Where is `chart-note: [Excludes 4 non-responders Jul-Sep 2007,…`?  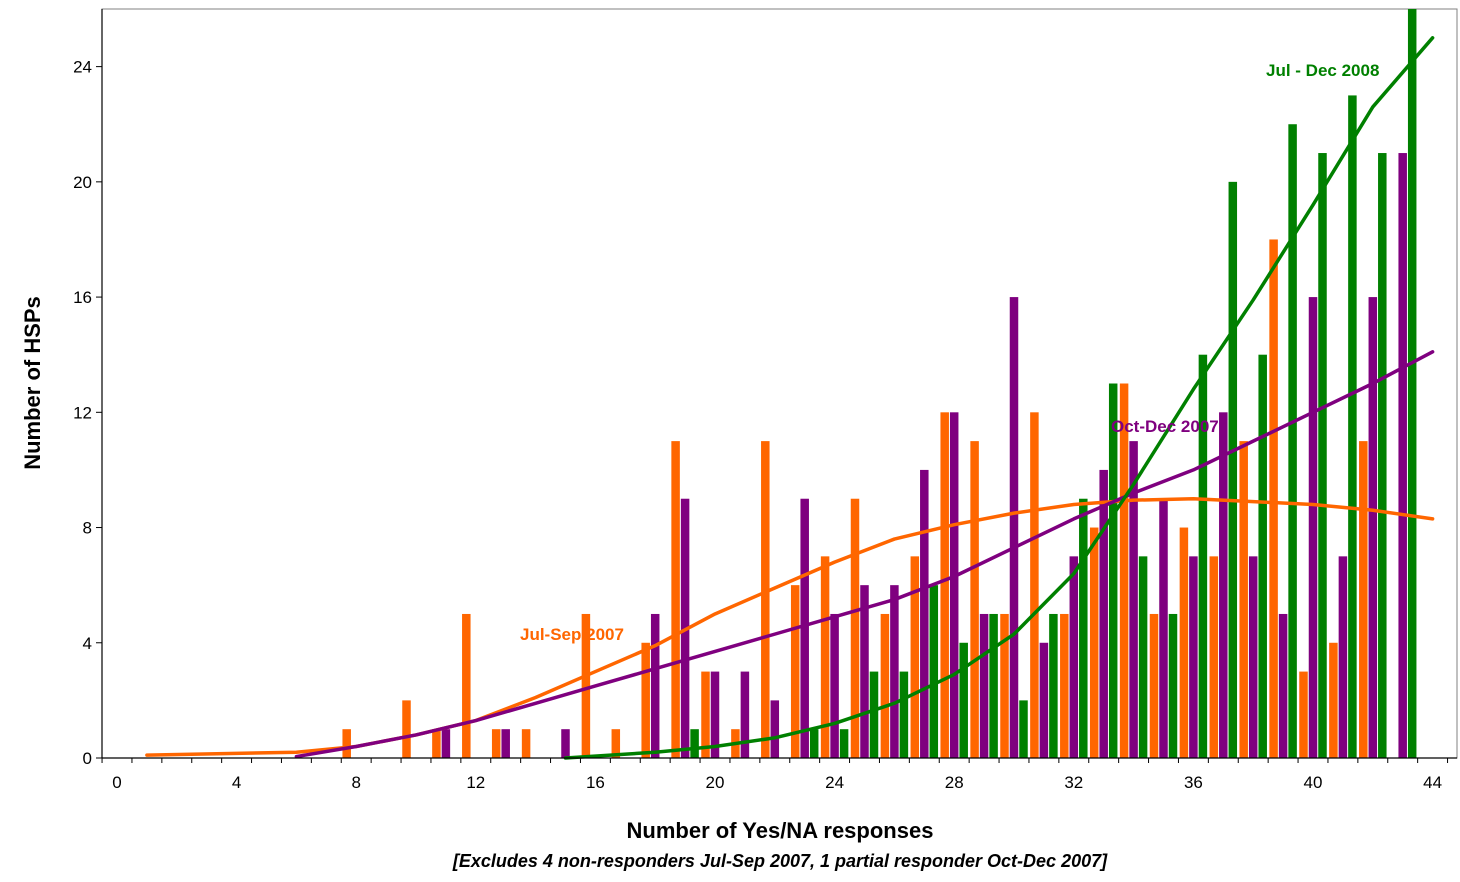
chart-note: [Excludes 4 non-responders Jul-Sep 2007,… is located at coordinates (780, 861).